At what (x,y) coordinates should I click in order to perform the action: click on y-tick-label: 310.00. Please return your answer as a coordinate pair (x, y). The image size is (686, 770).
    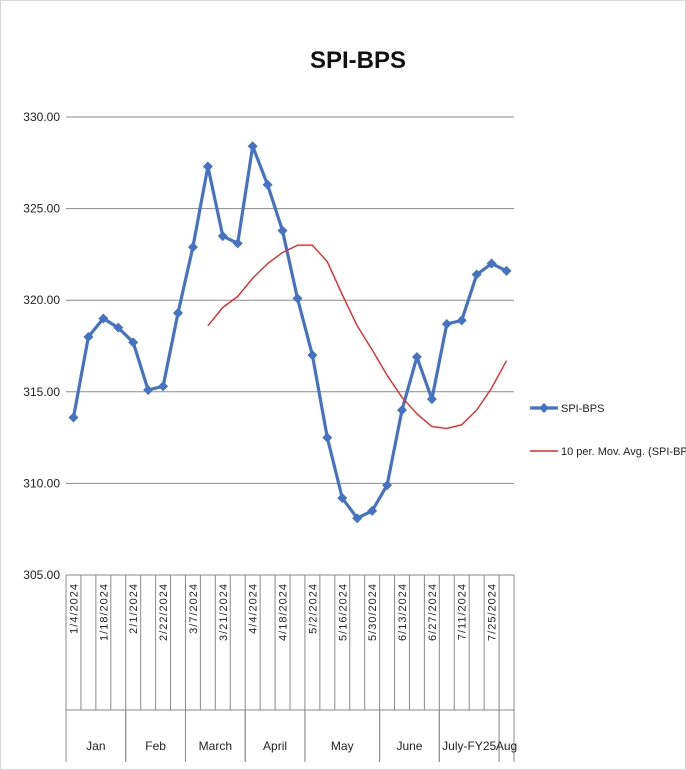
    Looking at the image, I should click on (41, 483).